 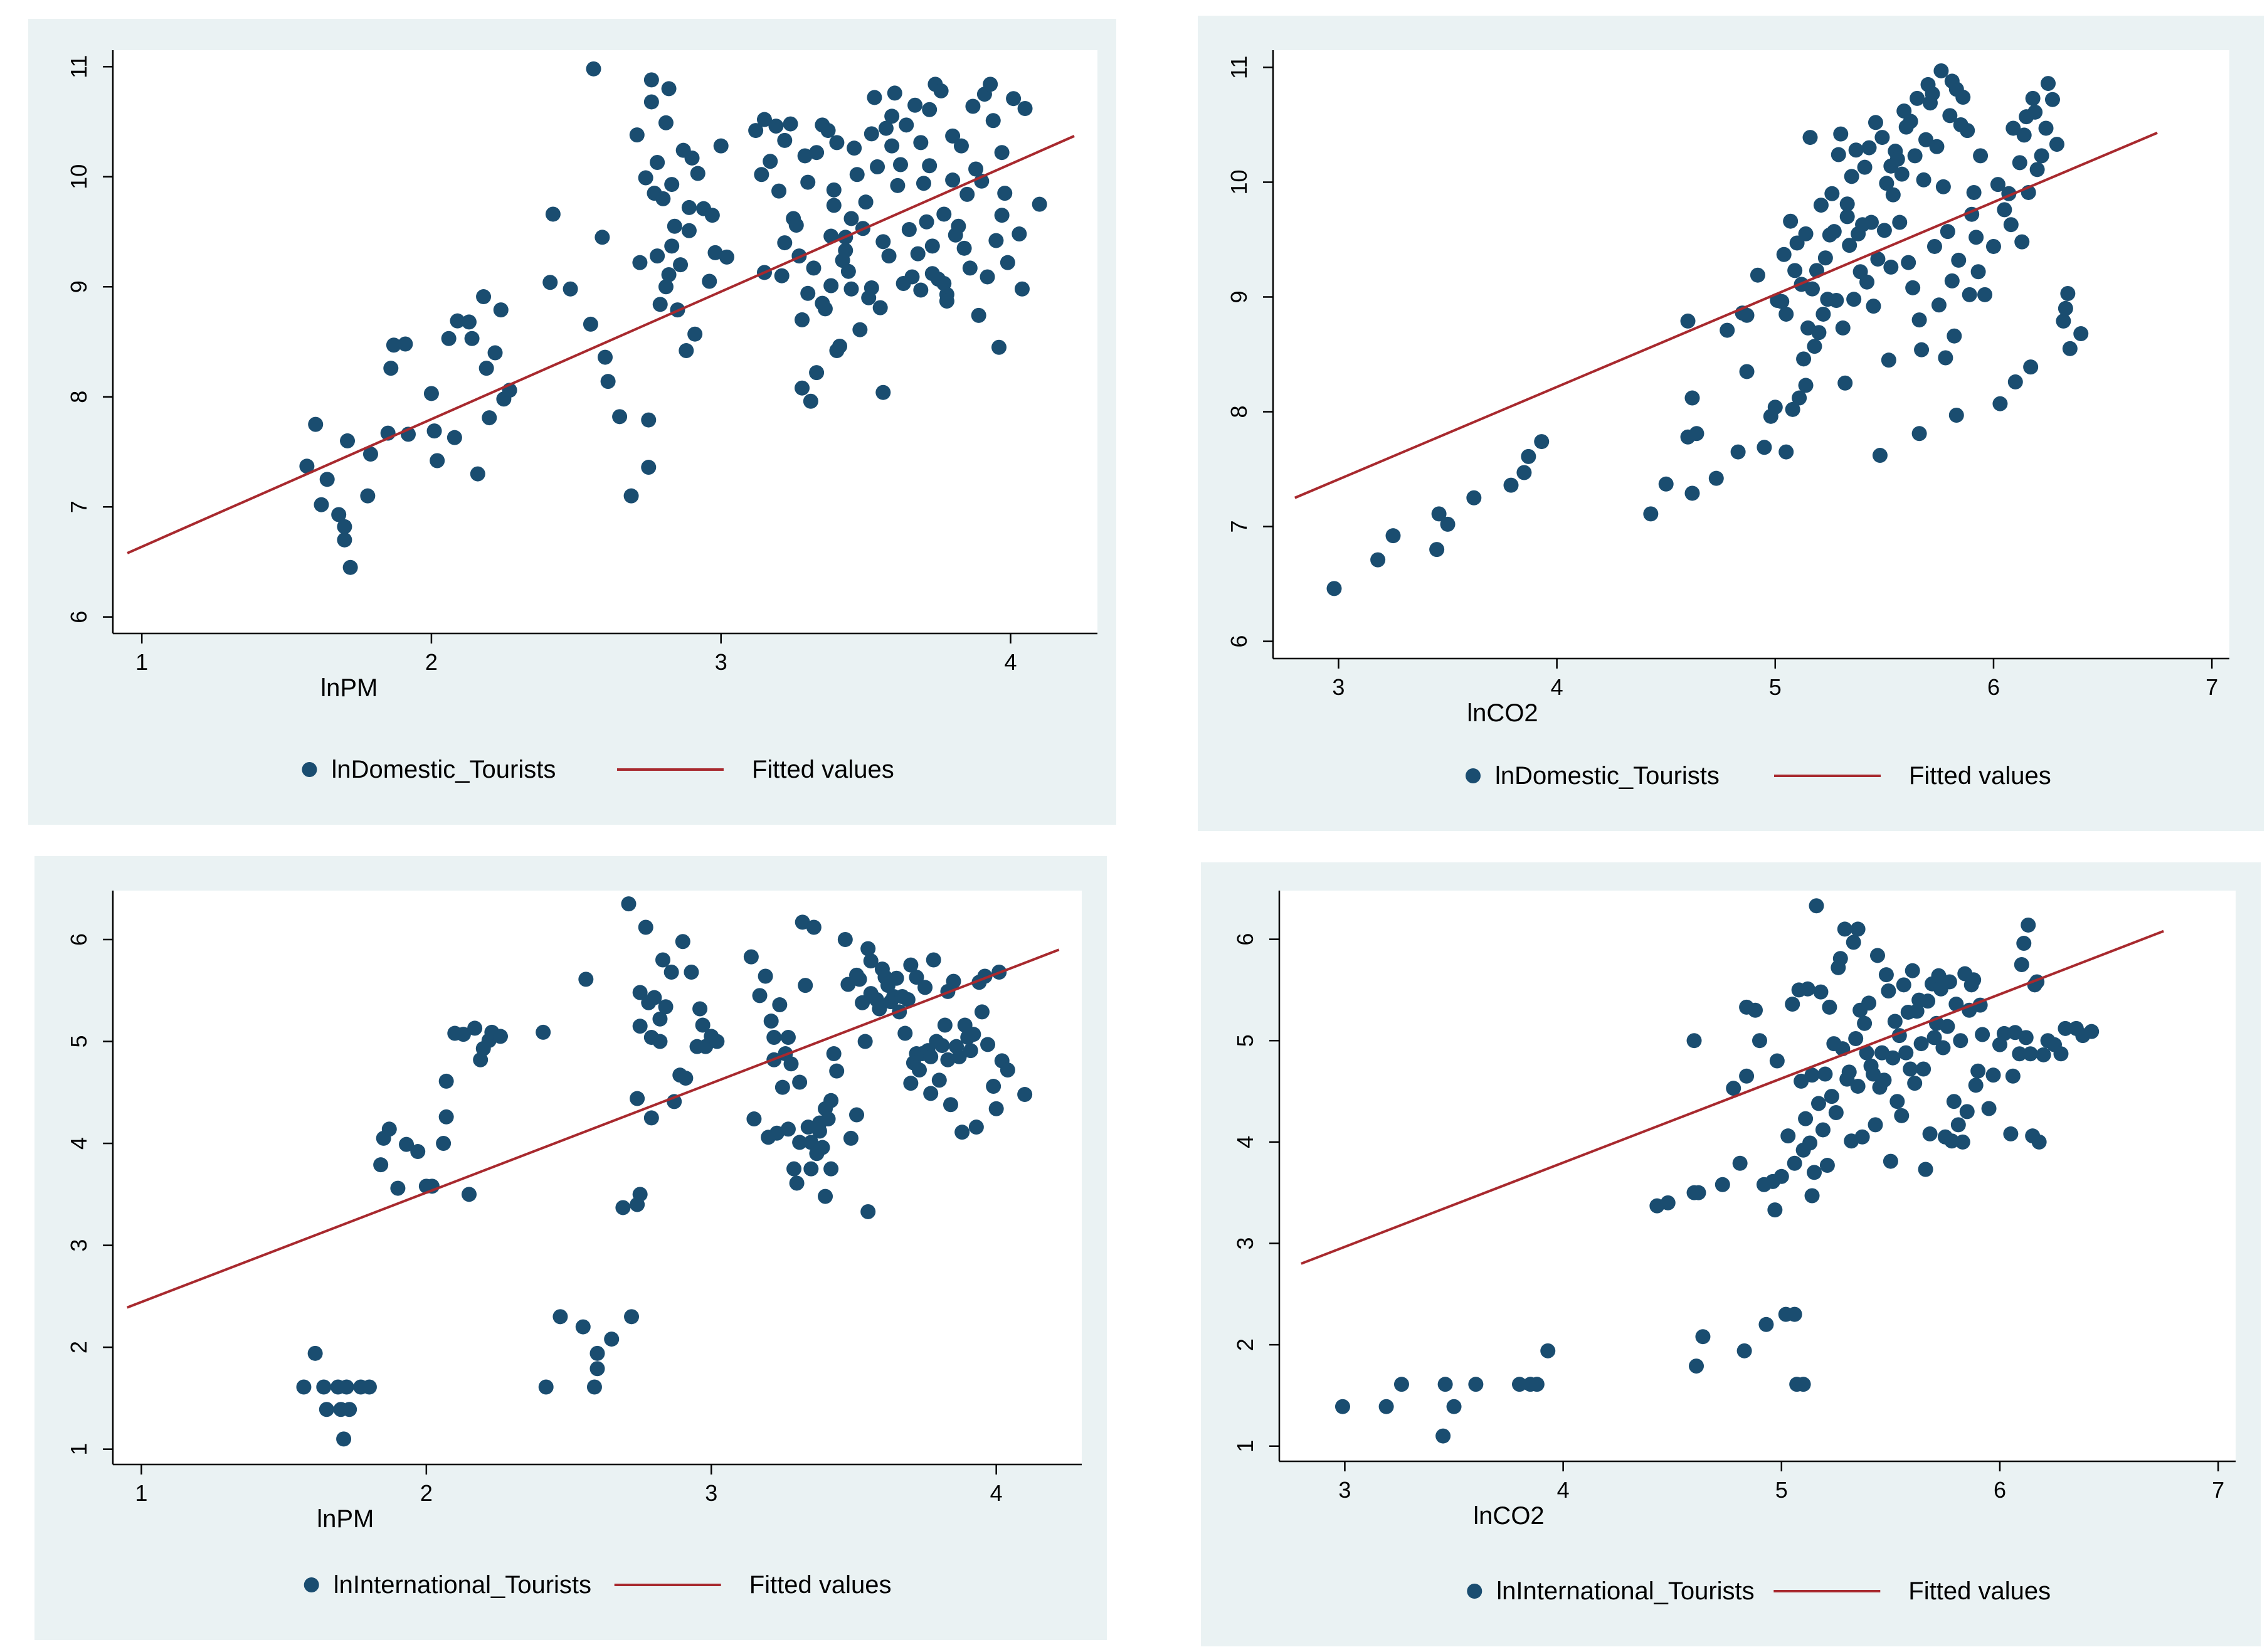 I want to click on legend-label-points: lnInternational_Tourists, so click(x=1625, y=1591).